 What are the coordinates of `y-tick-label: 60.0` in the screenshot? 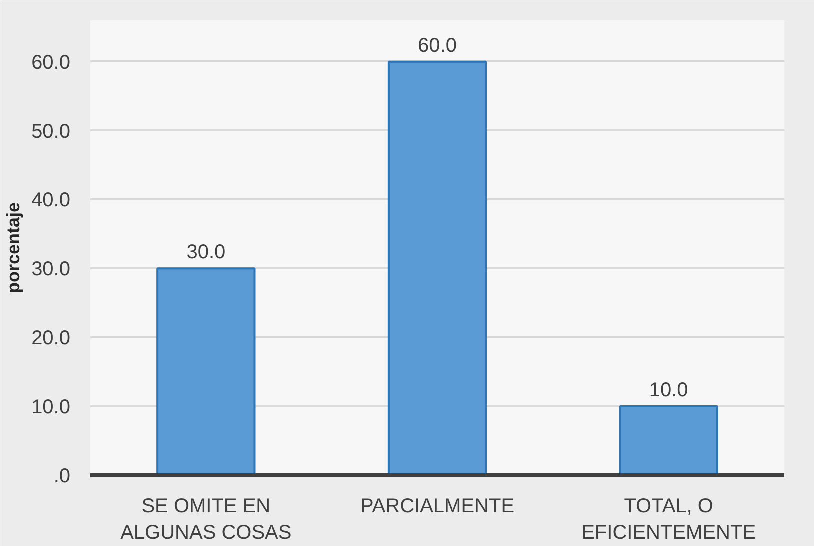 It's located at (51, 63).